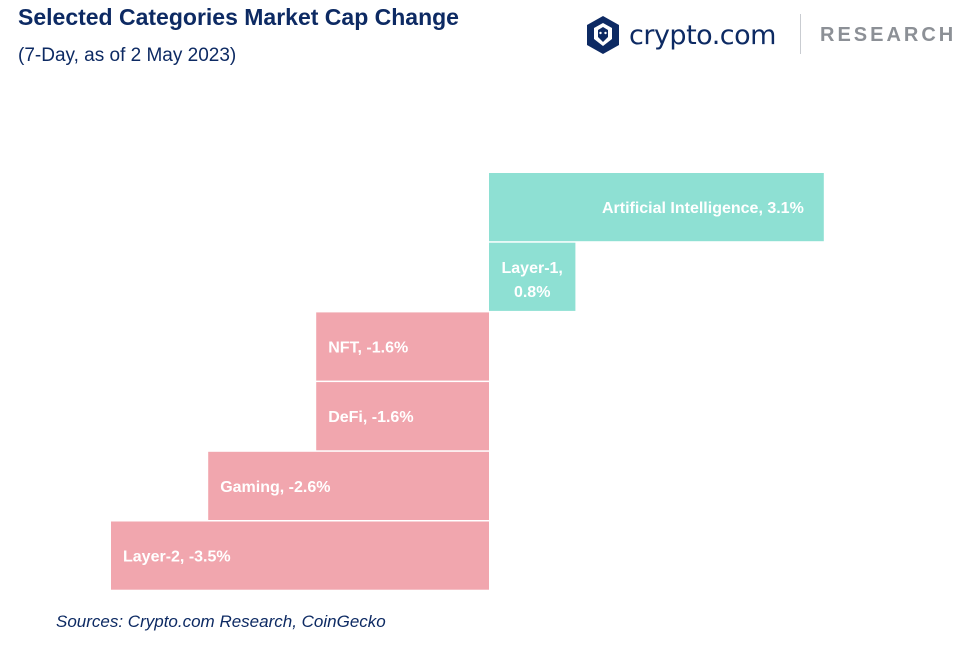 The height and width of the screenshot is (646, 968). What do you see at coordinates (238, 17) in the screenshot?
I see `chart-title: Selected Categories Market Cap Change` at bounding box center [238, 17].